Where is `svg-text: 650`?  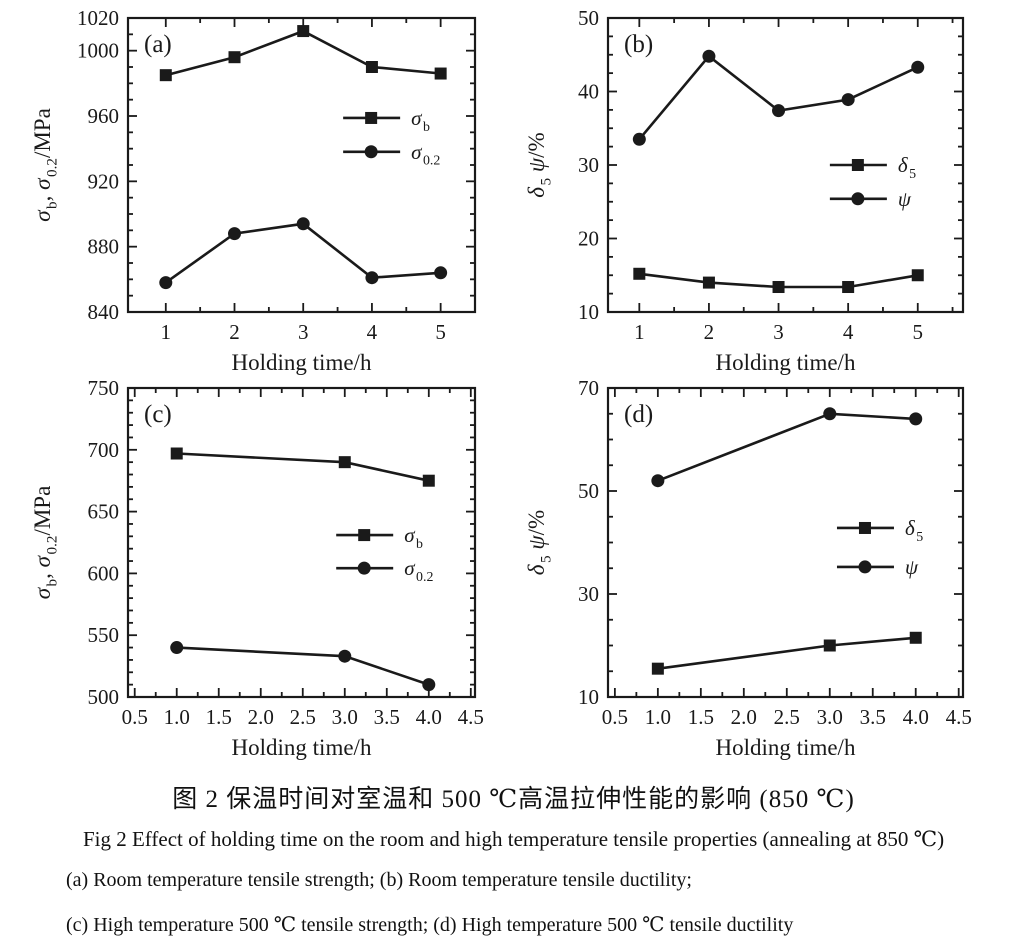 svg-text: 650 is located at coordinates (104, 512).